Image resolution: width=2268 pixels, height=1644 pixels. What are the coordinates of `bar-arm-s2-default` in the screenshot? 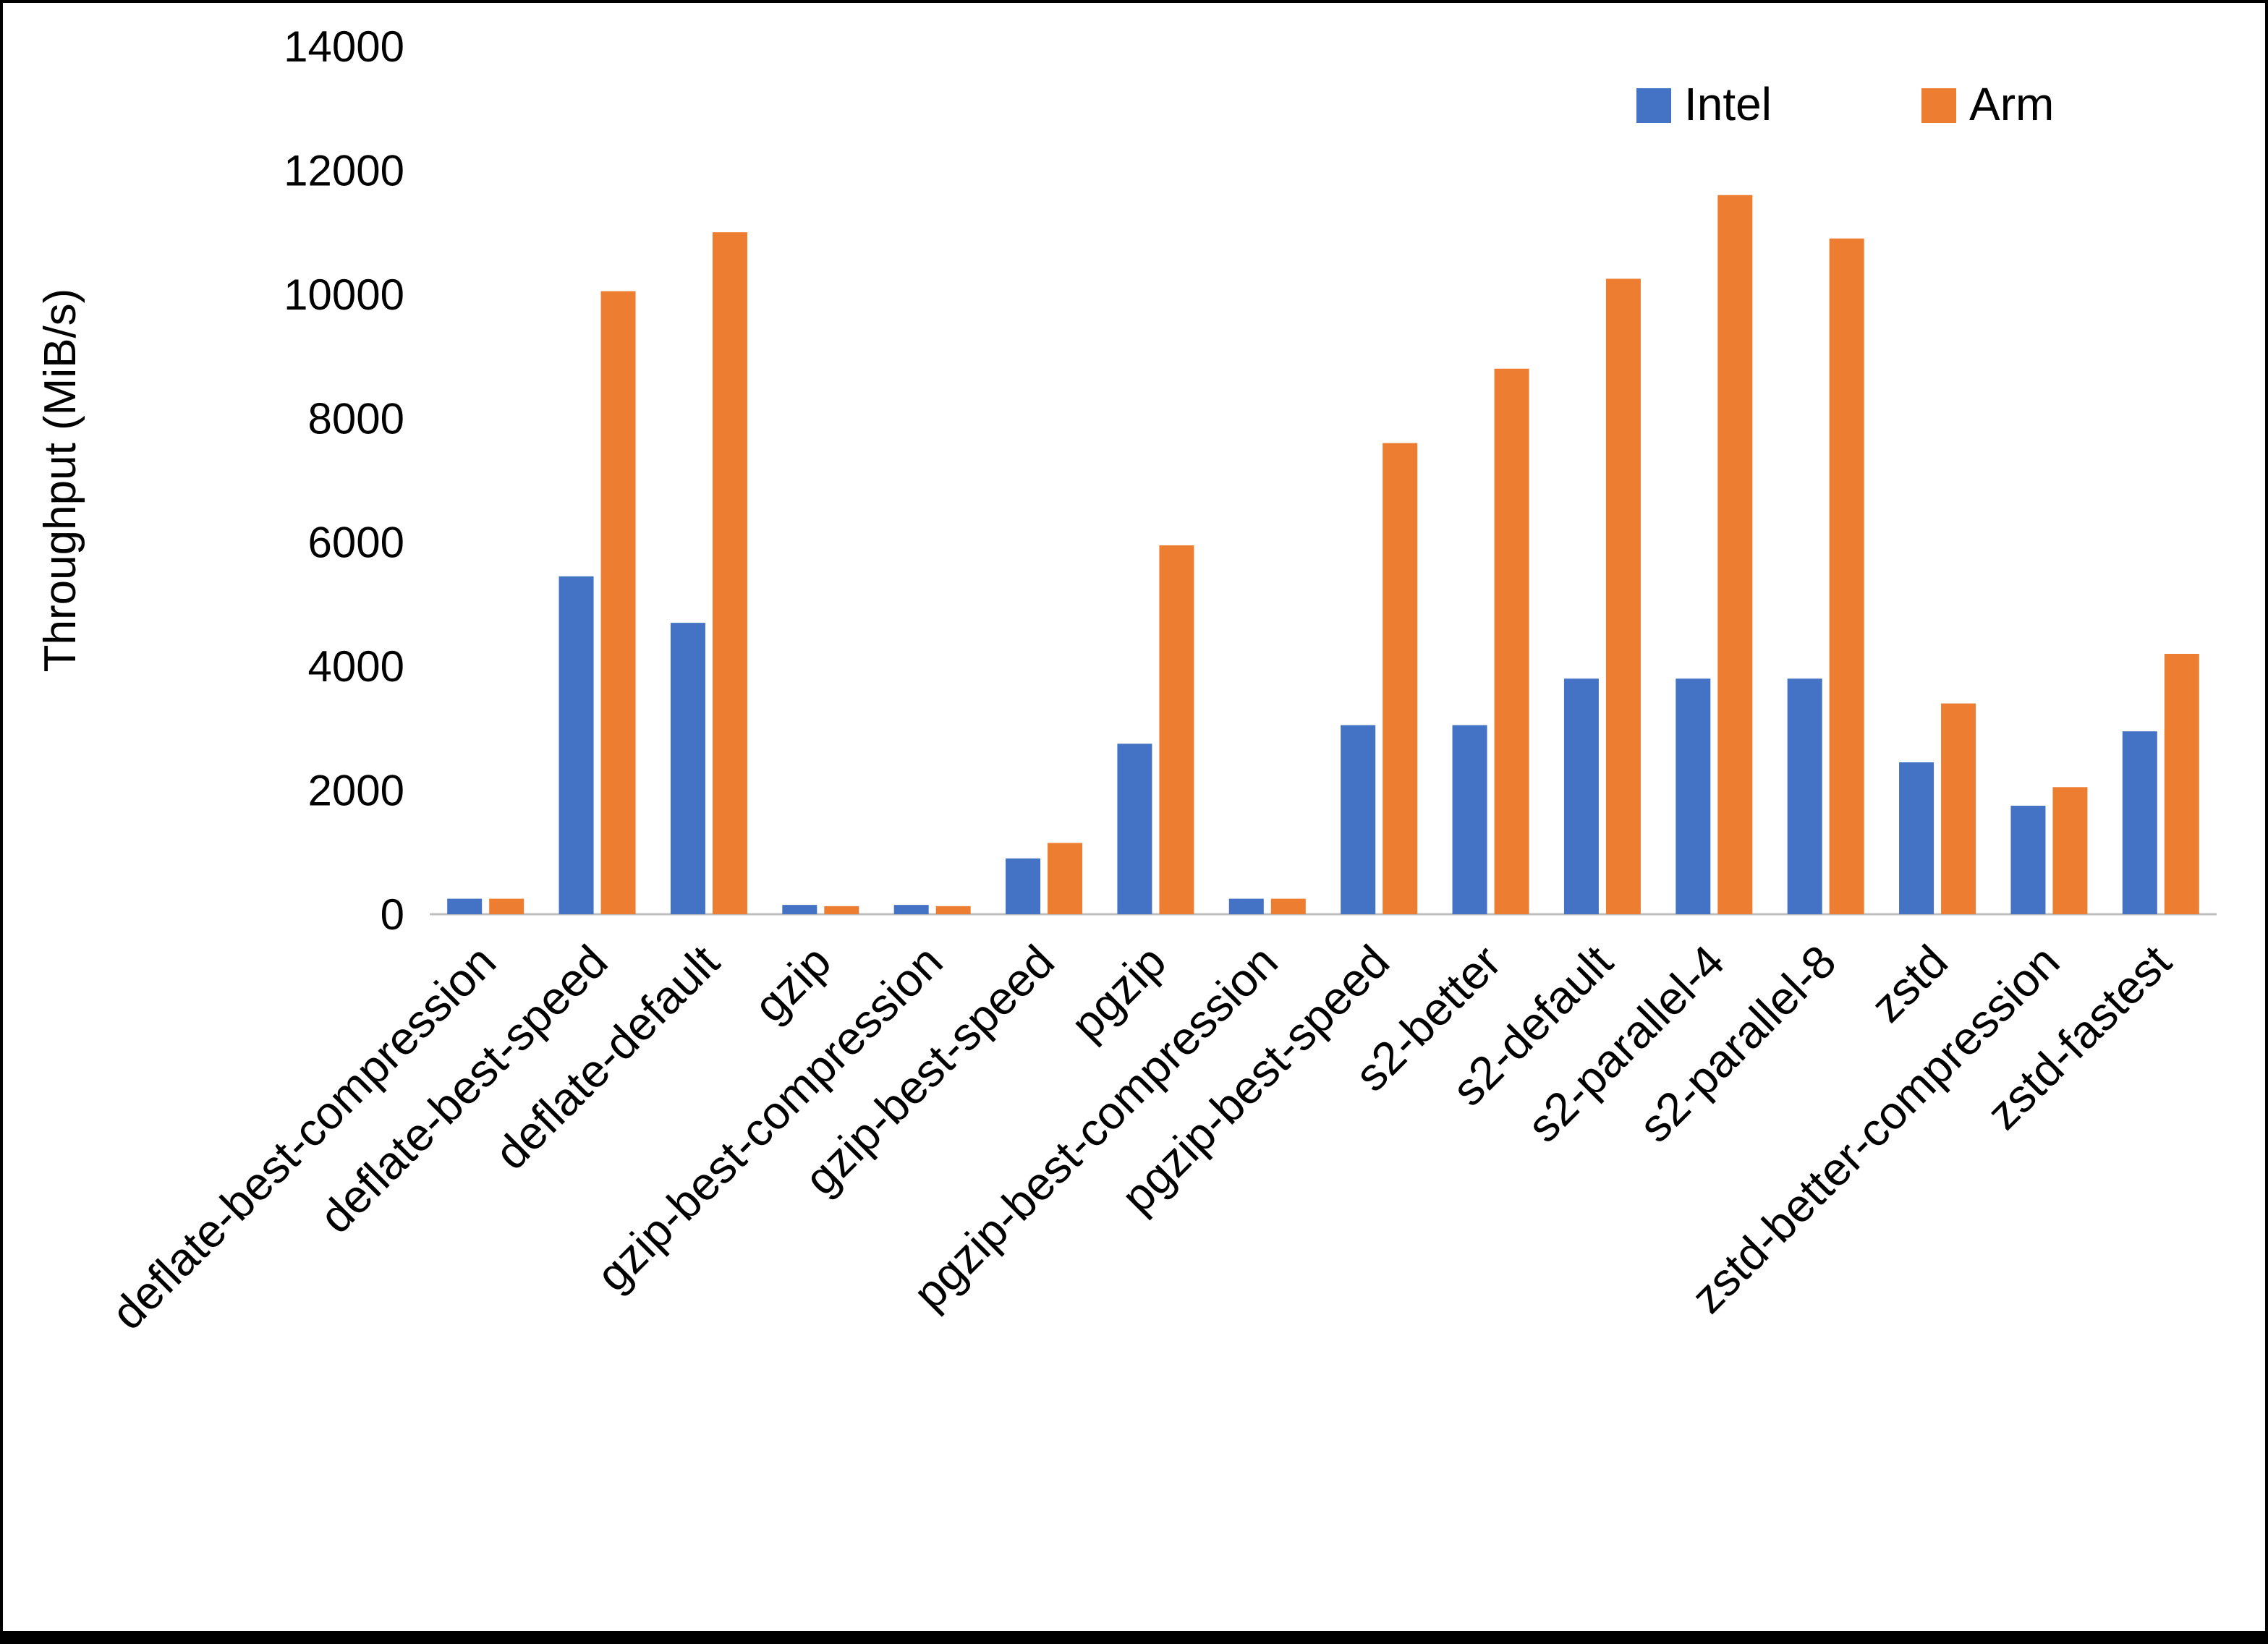 It's located at (1623, 596).